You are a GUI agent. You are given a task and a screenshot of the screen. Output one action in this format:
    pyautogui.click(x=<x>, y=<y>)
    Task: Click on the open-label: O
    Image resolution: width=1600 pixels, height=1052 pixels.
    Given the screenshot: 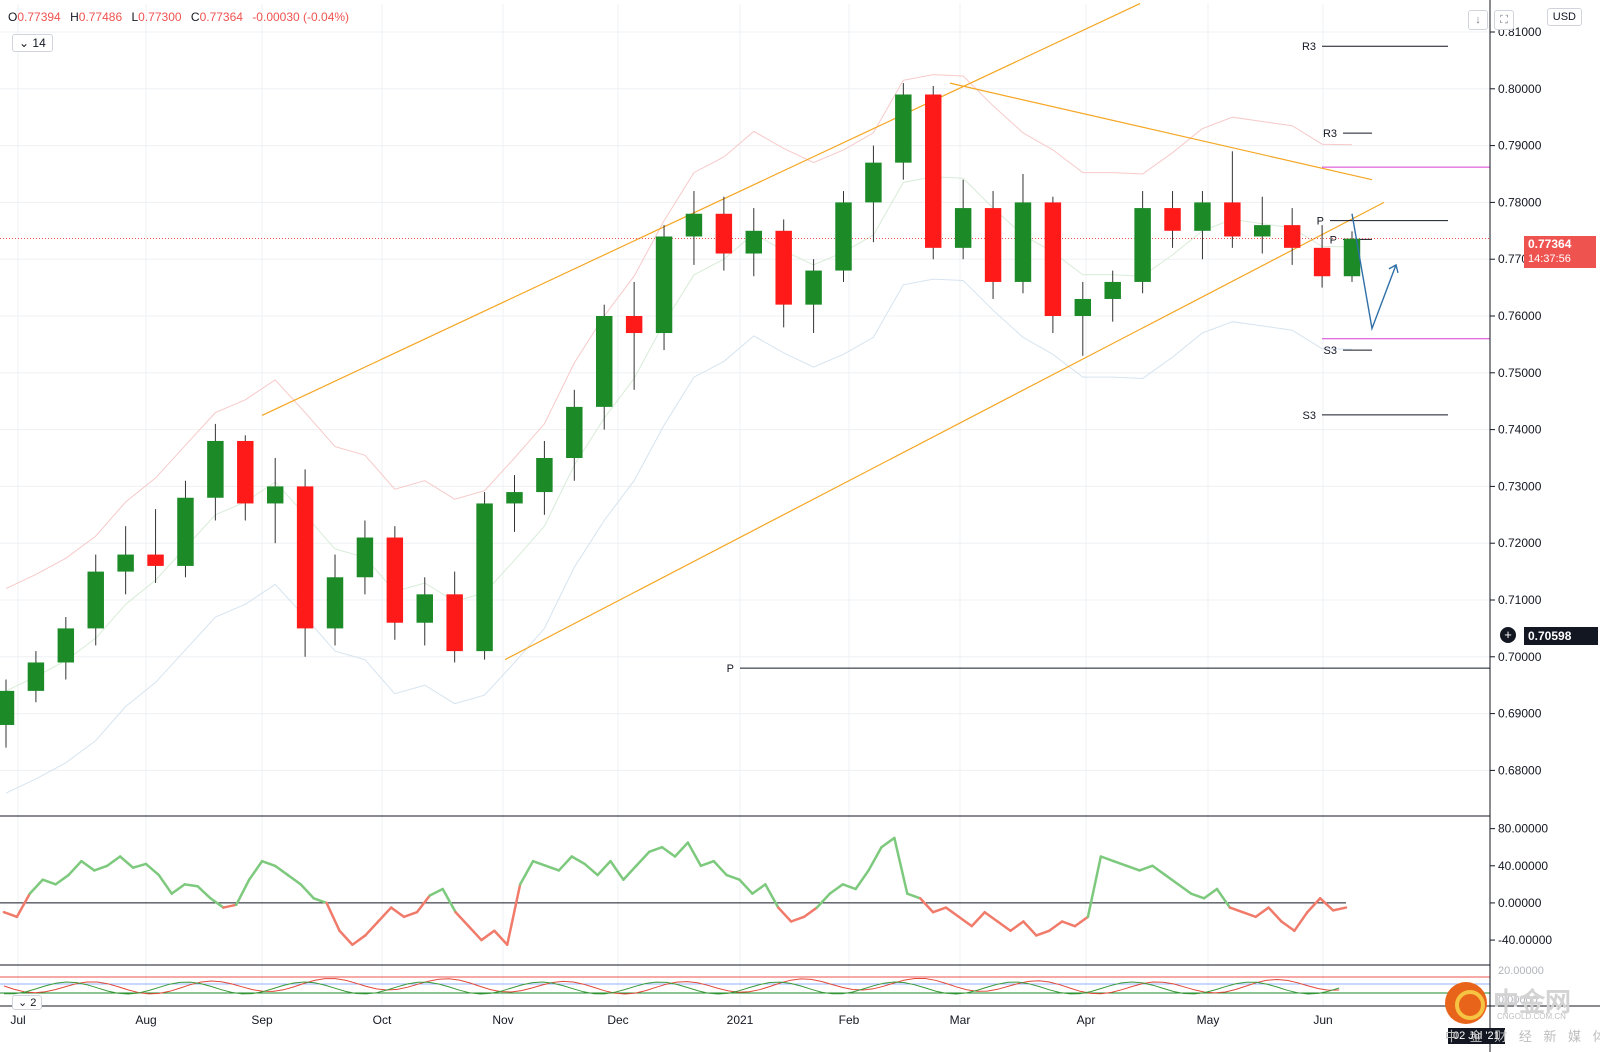 What is the action you would take?
    pyautogui.click(x=13, y=17)
    